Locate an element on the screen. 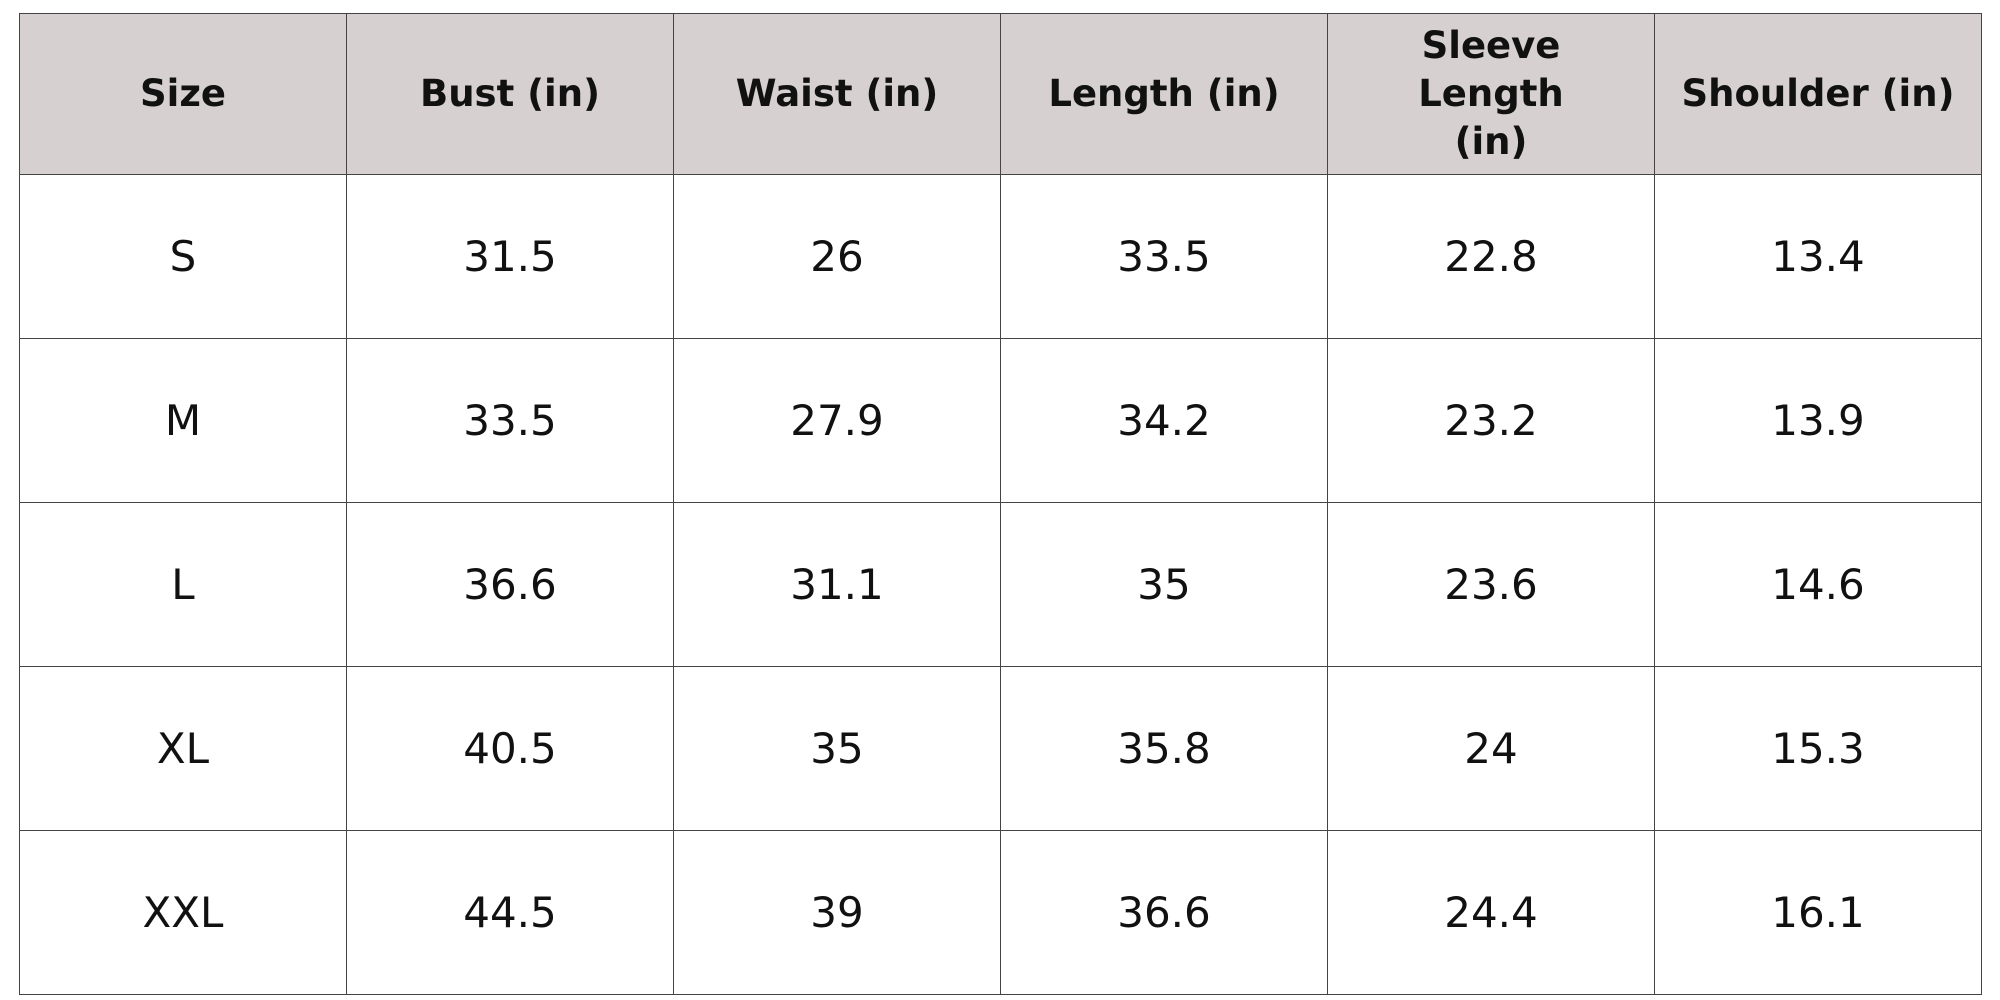  measurement-cell: 24.4 is located at coordinates (1491, 912).